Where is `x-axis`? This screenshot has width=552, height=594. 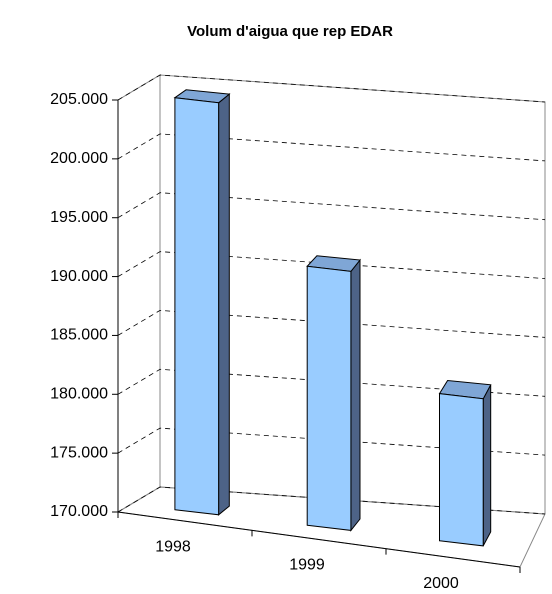 x-axis is located at coordinates (319, 539).